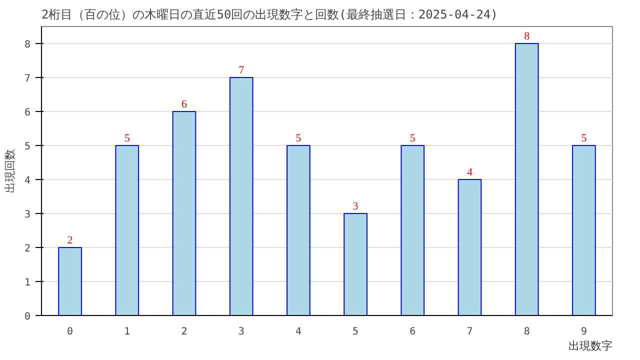  What do you see at coordinates (27, 283) in the screenshot?
I see `y-tick-label: 1` at bounding box center [27, 283].